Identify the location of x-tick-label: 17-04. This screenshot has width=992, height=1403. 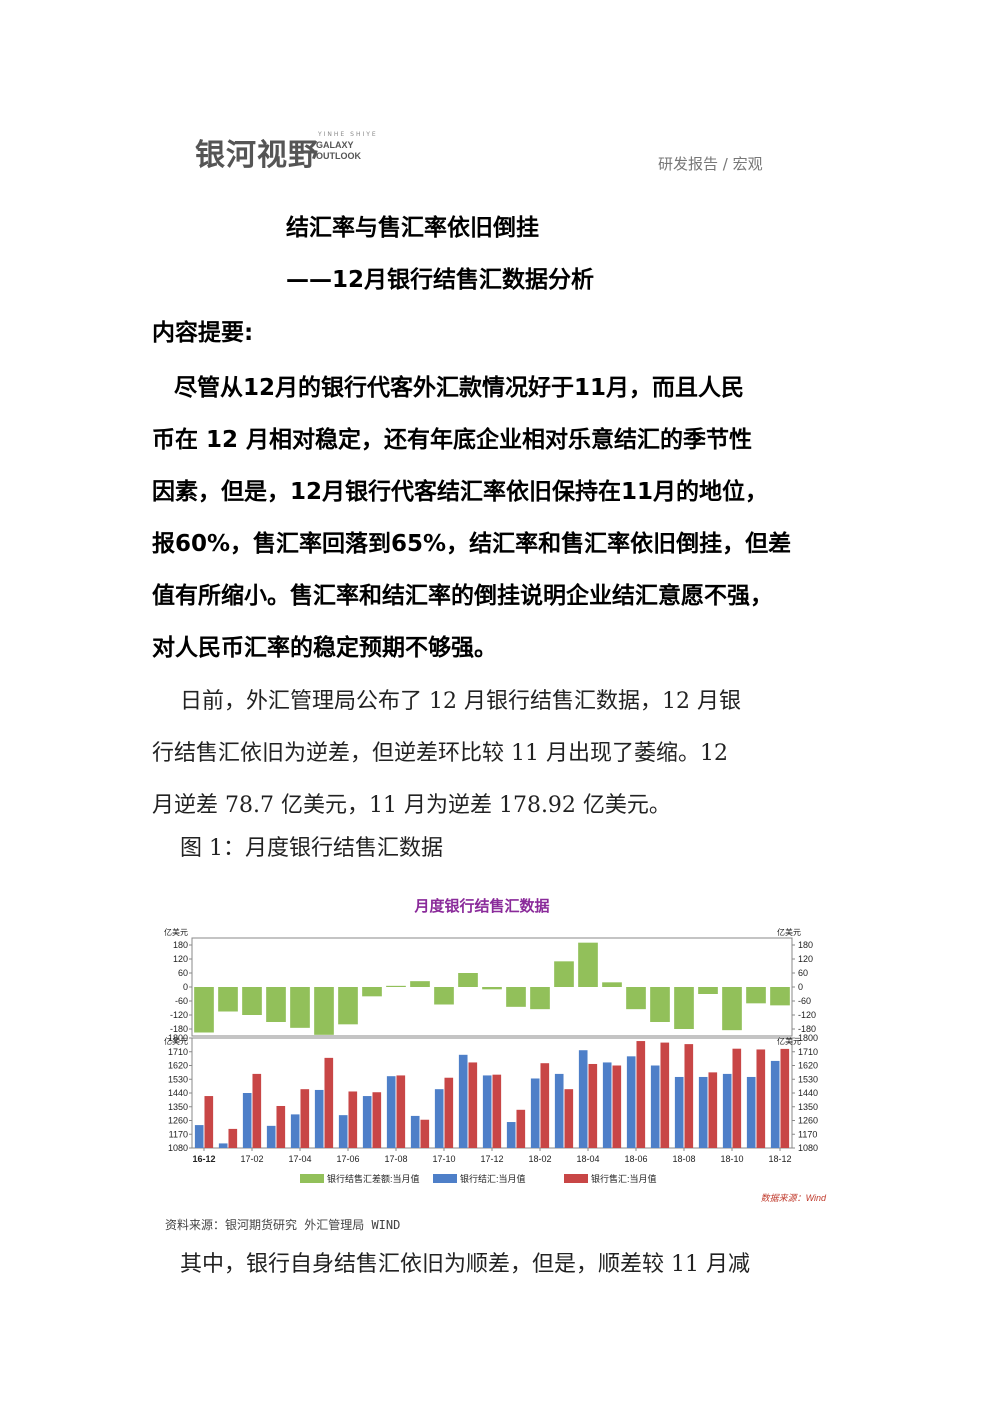
(299, 1159).